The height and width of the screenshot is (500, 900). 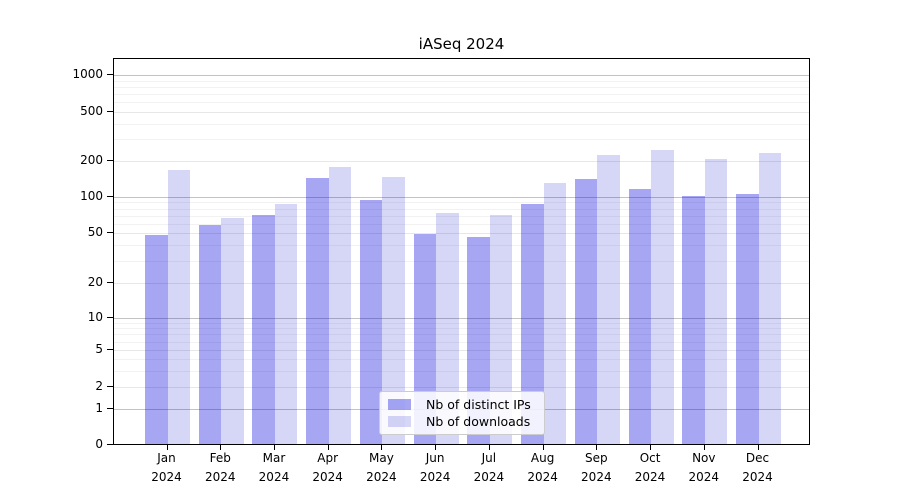 What do you see at coordinates (461, 44) in the screenshot?
I see `chart-title: iASeq 2024` at bounding box center [461, 44].